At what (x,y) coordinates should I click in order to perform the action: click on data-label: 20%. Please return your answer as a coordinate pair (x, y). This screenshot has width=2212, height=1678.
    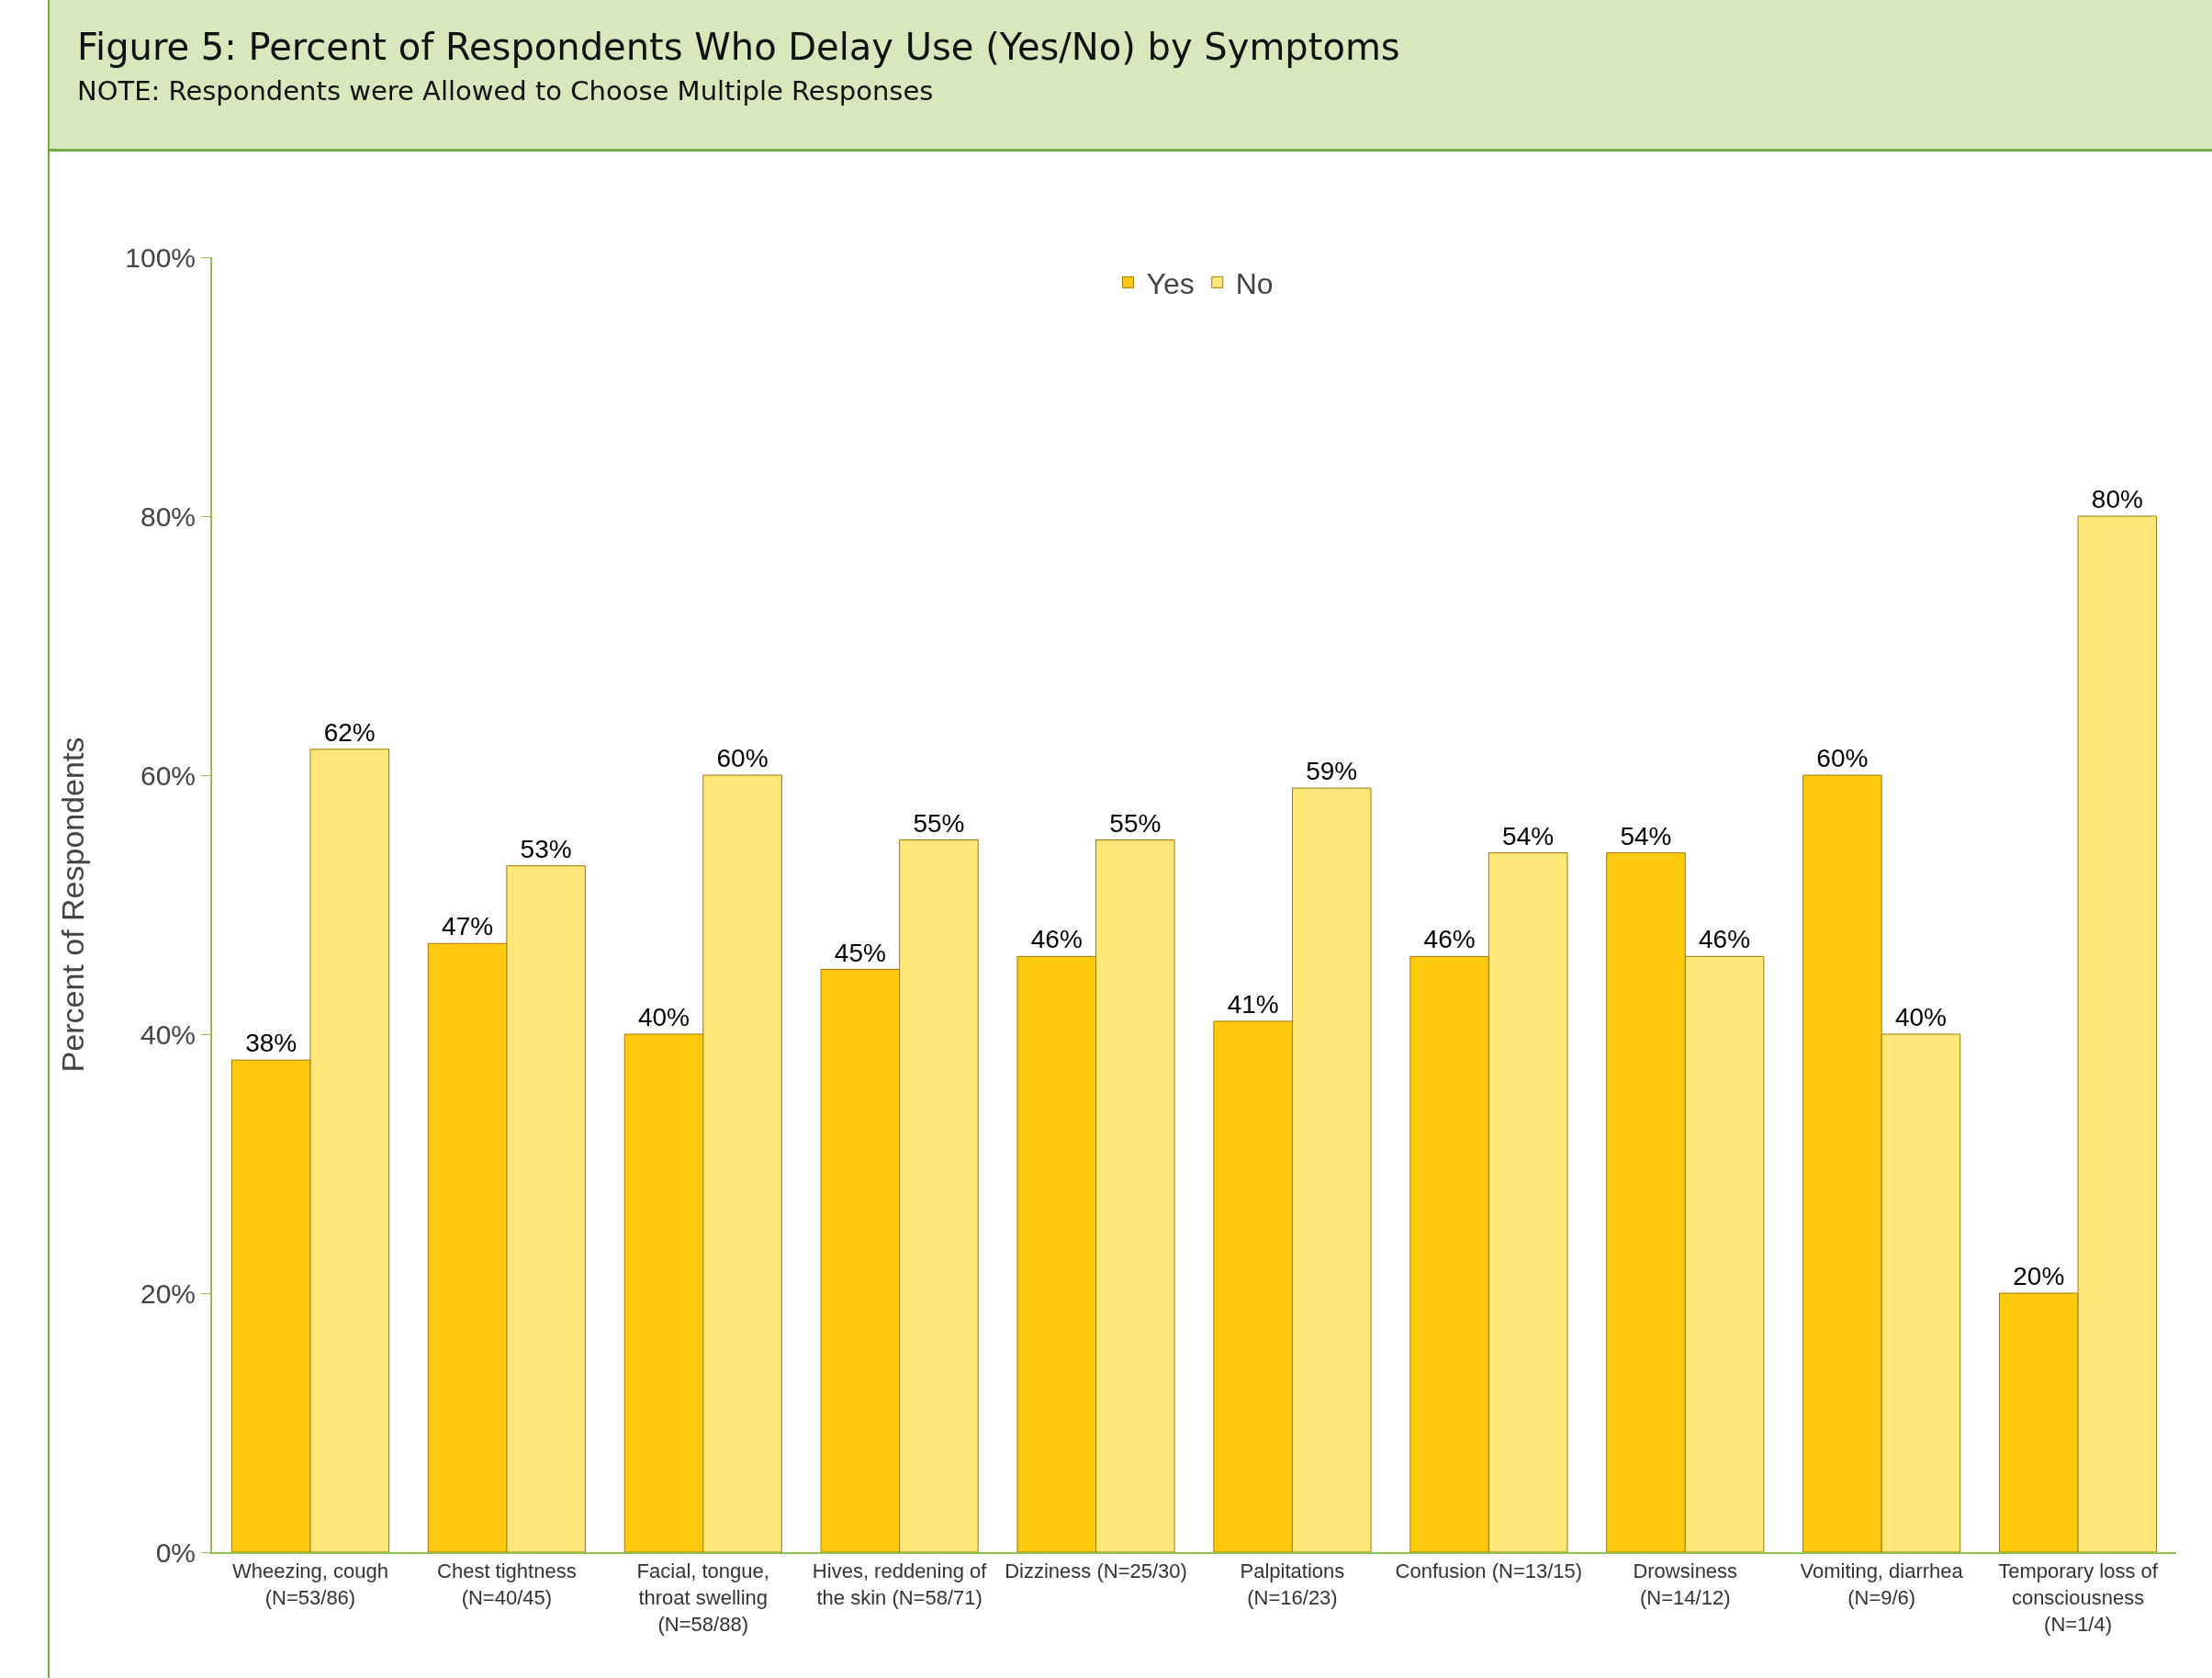
    Looking at the image, I should click on (2039, 1276).